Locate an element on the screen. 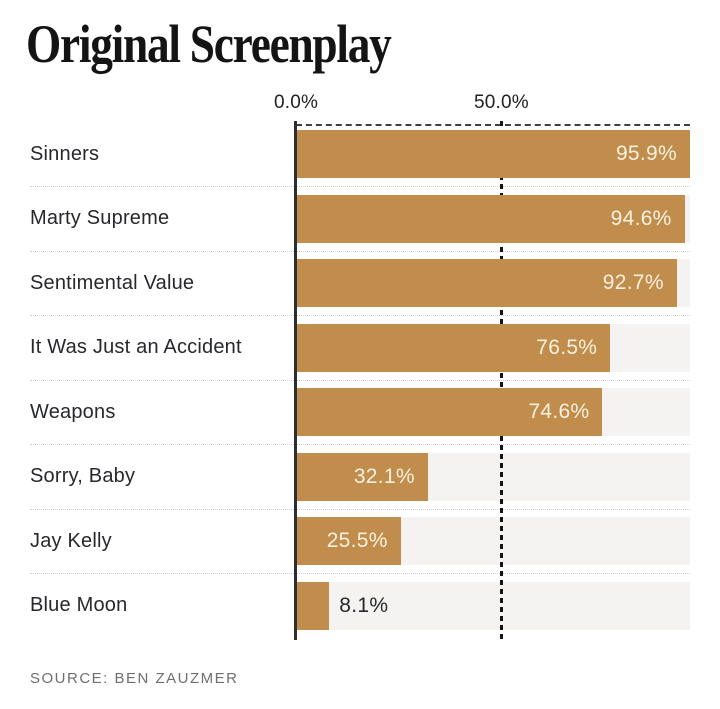 The width and height of the screenshot is (720, 709). value-label: 74.6% is located at coordinates (559, 412).